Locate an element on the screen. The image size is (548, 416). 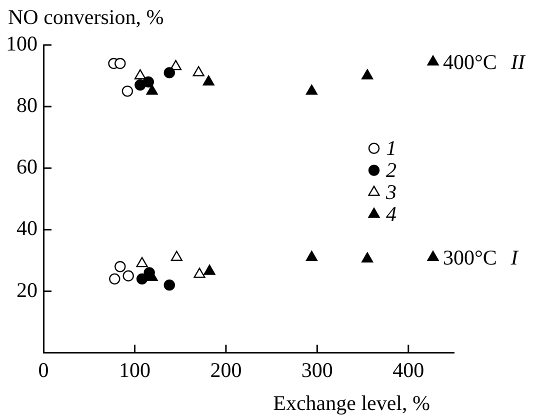
legend-label: 3 is located at coordinates (390, 192).